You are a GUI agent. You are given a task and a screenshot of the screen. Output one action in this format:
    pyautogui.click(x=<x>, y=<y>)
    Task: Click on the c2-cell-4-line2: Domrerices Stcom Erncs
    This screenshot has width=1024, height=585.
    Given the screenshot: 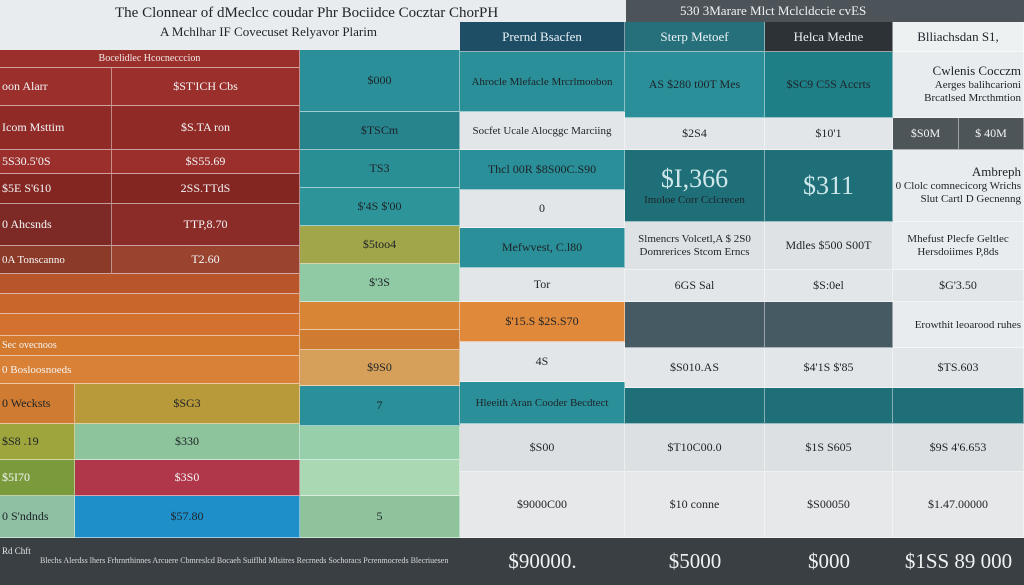 What is the action you would take?
    pyautogui.click(x=694, y=251)
    